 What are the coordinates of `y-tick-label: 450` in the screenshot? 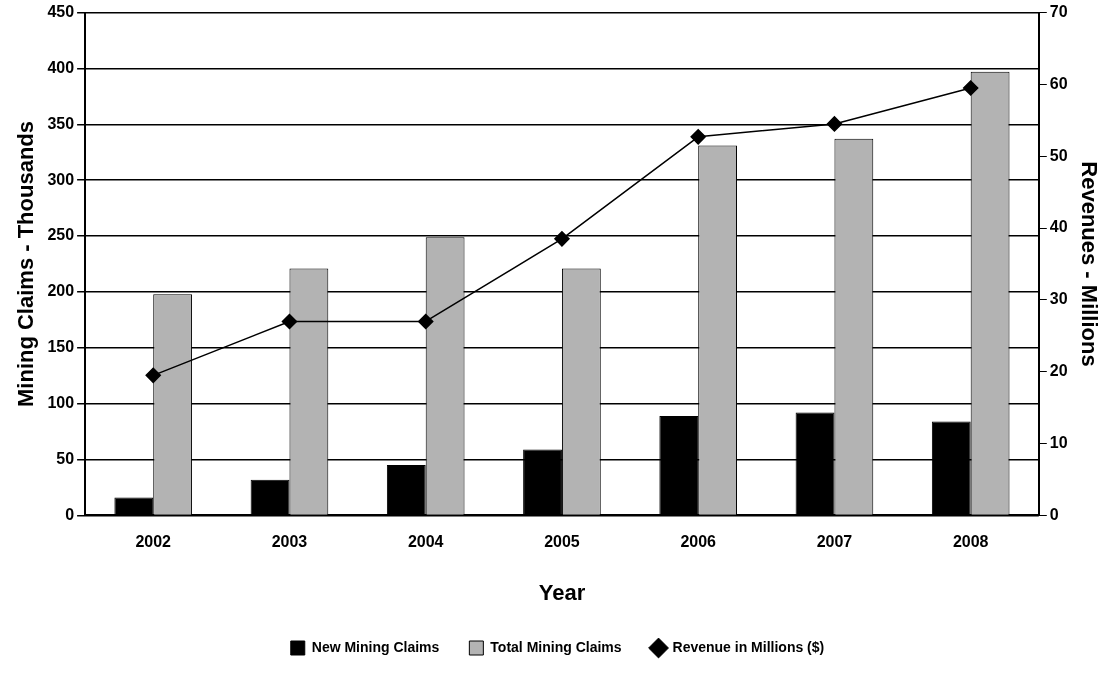 It's located at (61, 12).